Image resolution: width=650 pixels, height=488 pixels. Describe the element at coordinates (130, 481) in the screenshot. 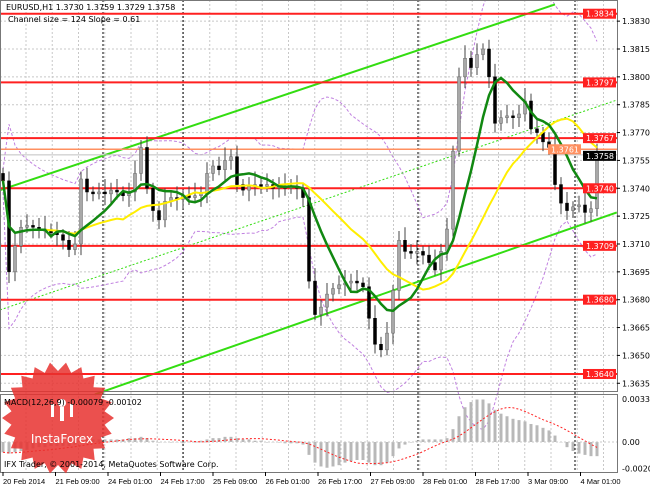

I see `x-tick-label: 24 Feb 01:00` at that location.